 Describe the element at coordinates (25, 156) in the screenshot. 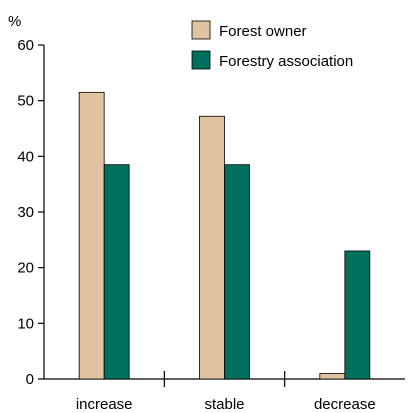

I see `y-tick-label: 40` at that location.